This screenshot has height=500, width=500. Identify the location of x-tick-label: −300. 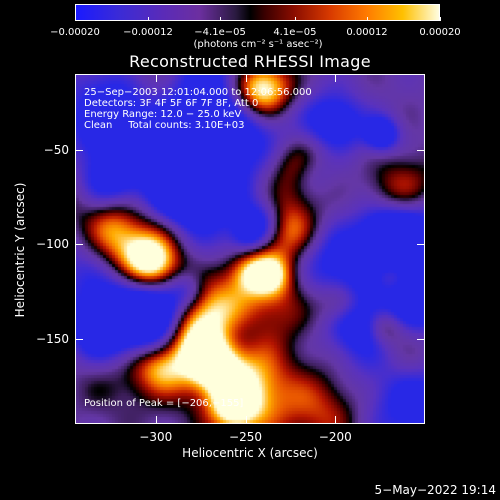
(156, 437).